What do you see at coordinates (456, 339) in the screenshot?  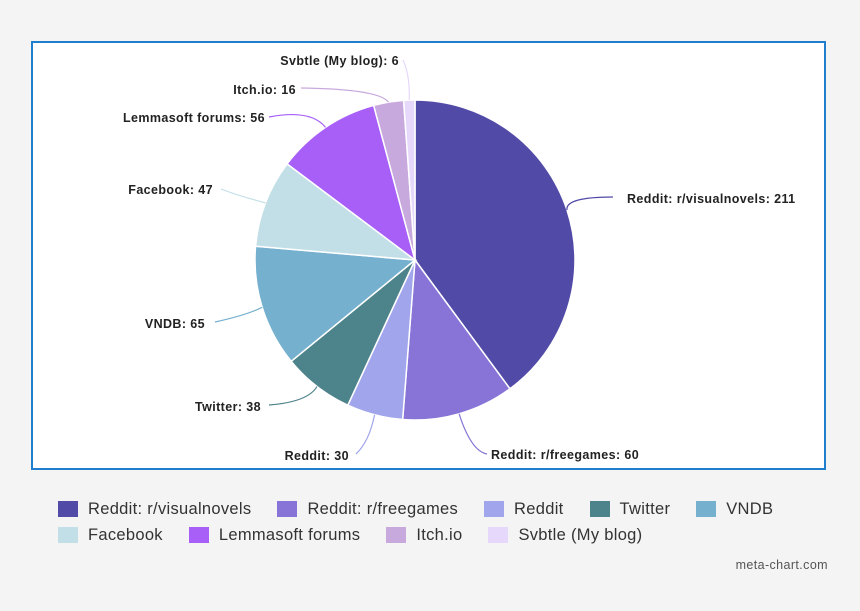 I see `pie-slice-reddit-r-freegames` at bounding box center [456, 339].